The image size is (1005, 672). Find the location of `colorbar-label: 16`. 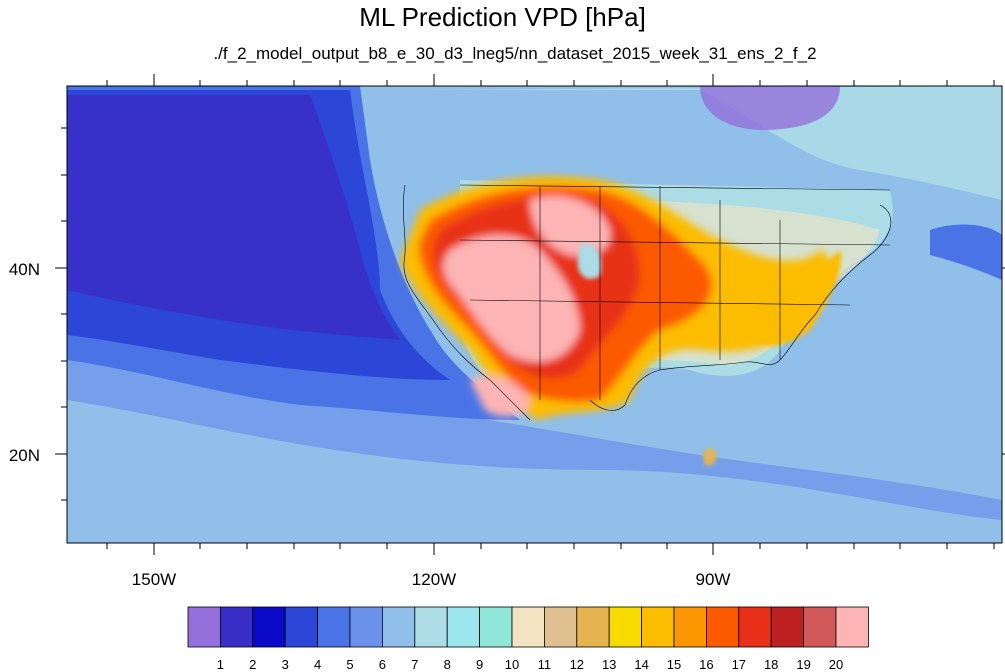

colorbar-label: 16 is located at coordinates (706, 664).